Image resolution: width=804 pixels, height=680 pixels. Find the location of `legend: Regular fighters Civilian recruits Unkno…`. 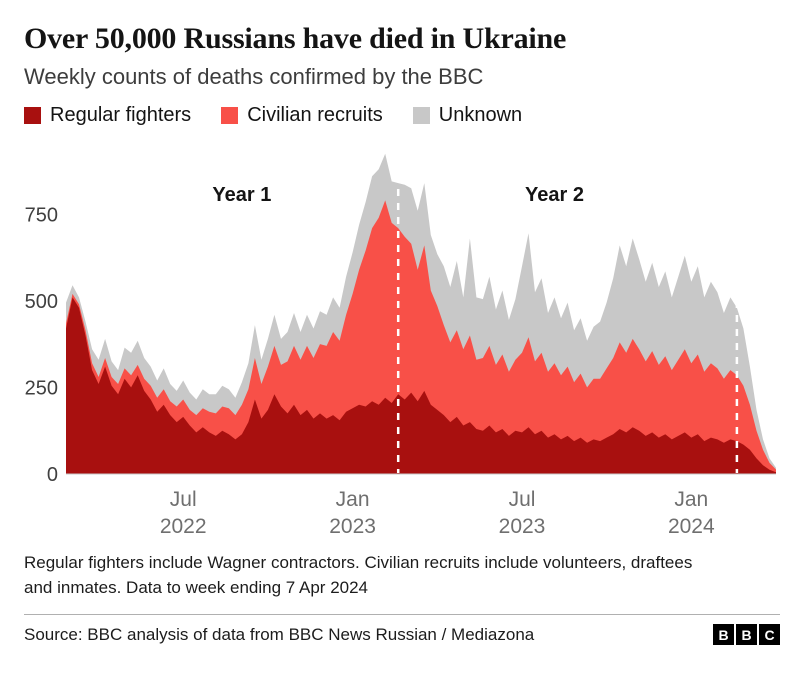

legend: Regular fighters Civilian recruits Unkno… is located at coordinates (402, 115).